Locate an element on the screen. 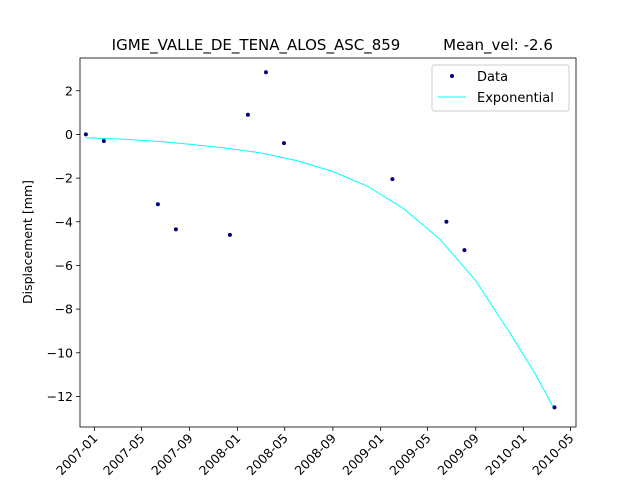  legend-data-label: Data is located at coordinates (492, 77).